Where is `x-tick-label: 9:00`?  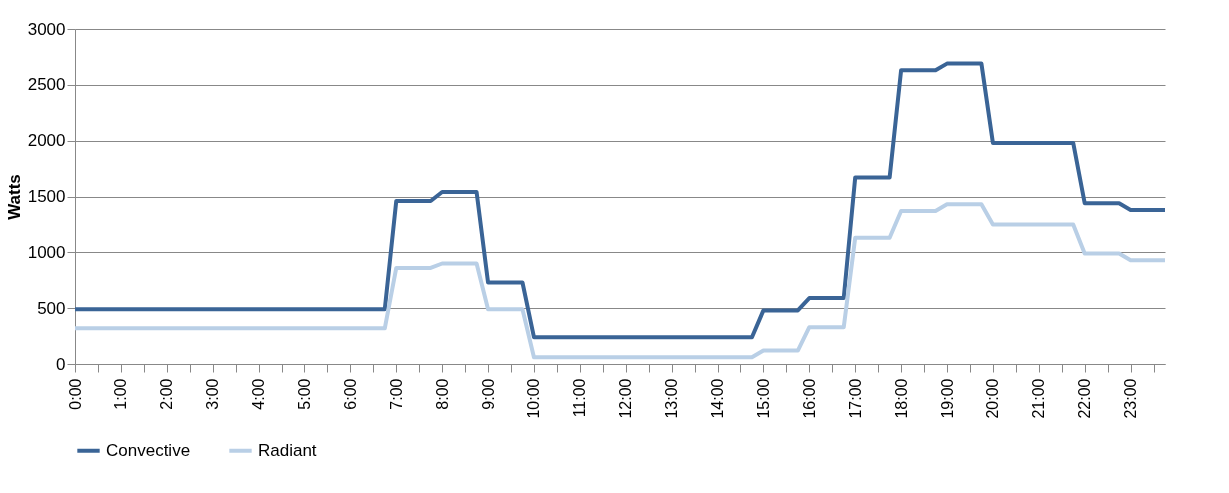 x-tick-label: 9:00 is located at coordinates (488, 394).